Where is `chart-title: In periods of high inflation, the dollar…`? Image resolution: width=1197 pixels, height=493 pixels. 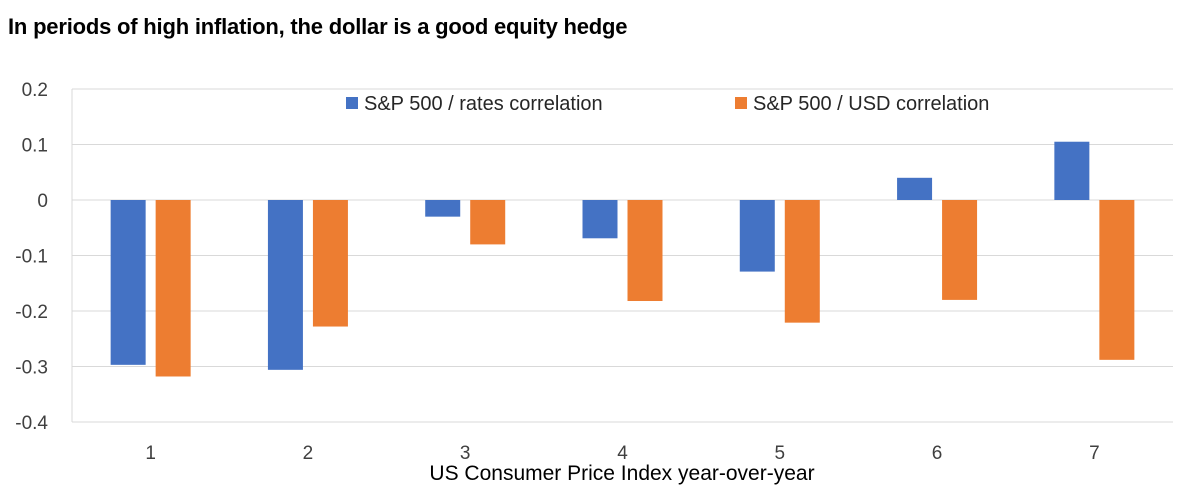 chart-title: In periods of high inflation, the dollar… is located at coordinates (318, 26).